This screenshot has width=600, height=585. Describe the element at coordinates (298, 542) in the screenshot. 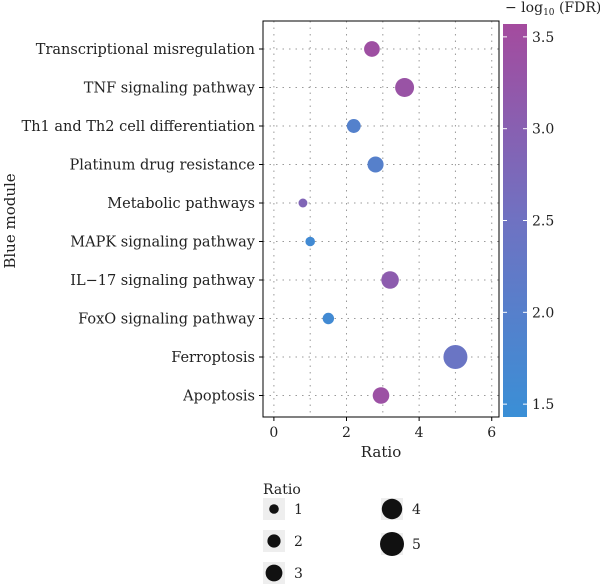

I see `size-legend-label: 2` at that location.